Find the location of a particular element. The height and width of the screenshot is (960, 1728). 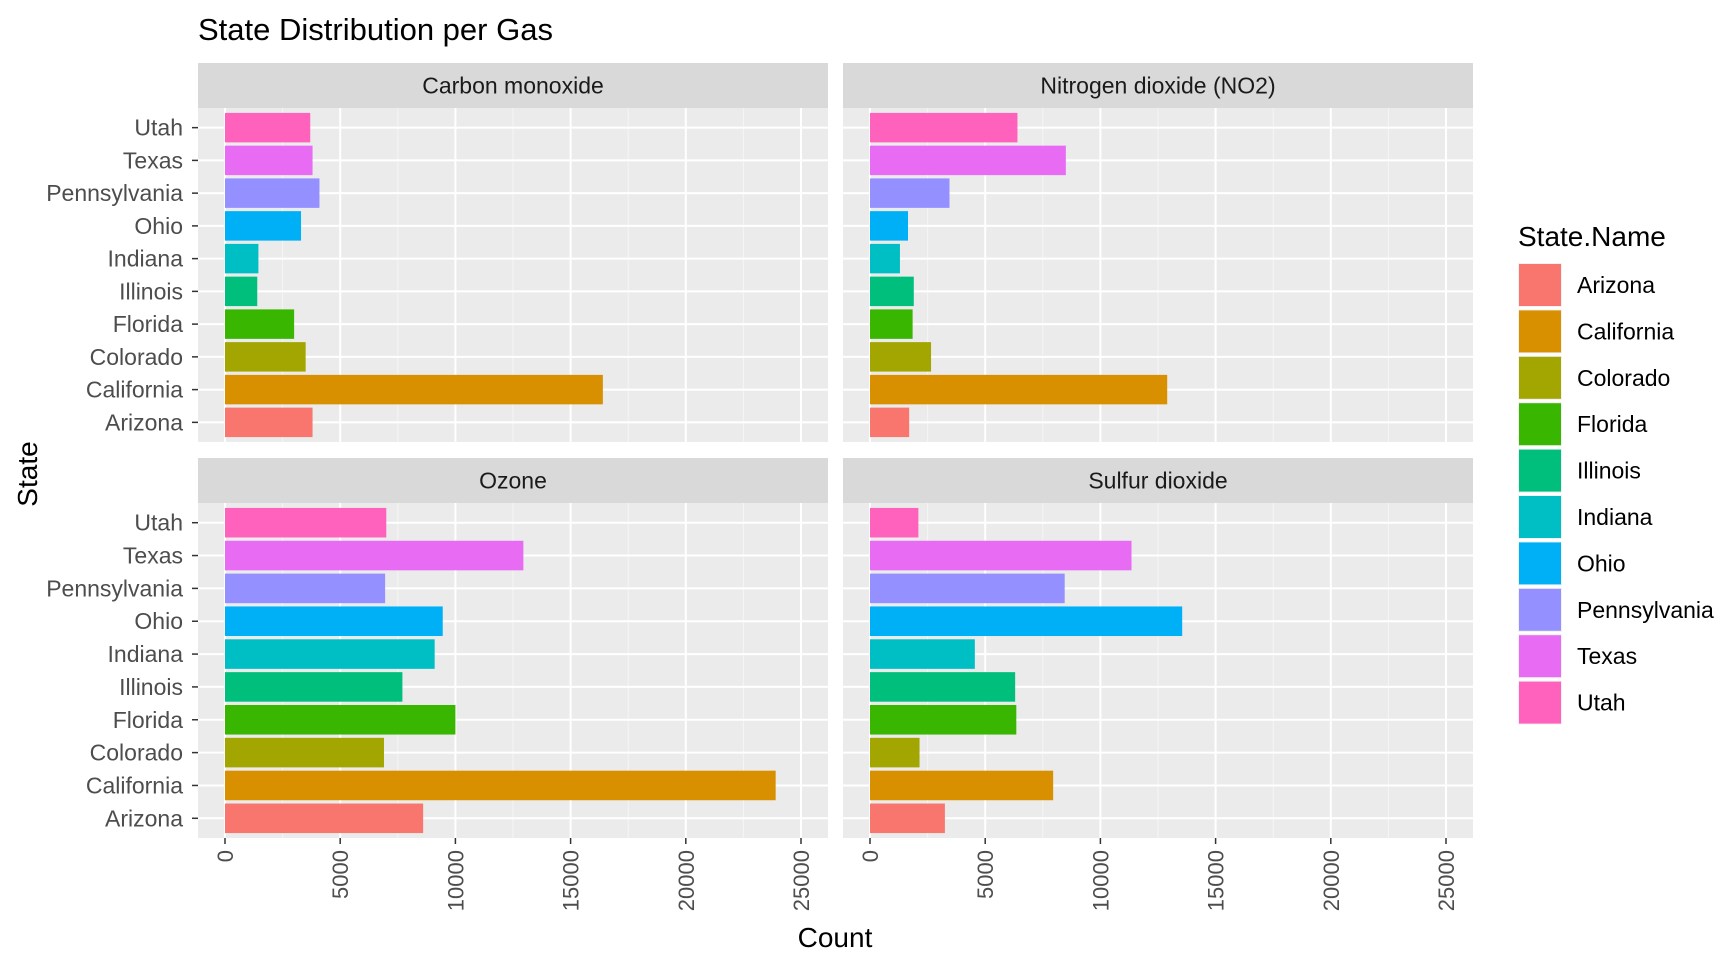

y-tick-label: Pennsylvania is located at coordinates (114, 193).